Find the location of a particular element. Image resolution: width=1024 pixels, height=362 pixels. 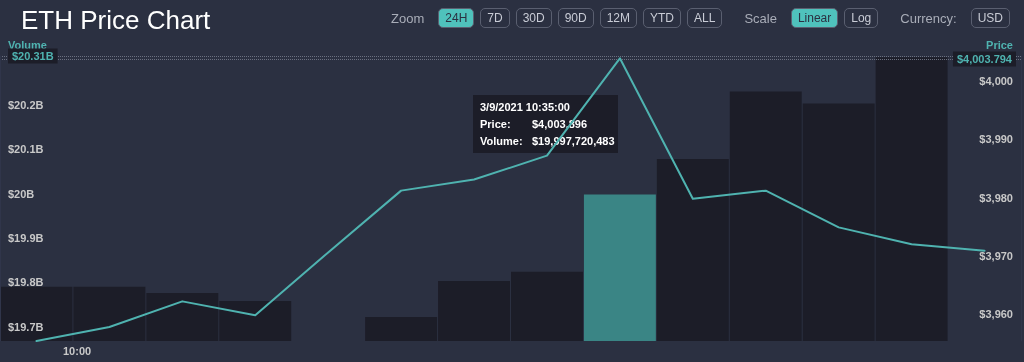

text: 7D is located at coordinates (495, 18).